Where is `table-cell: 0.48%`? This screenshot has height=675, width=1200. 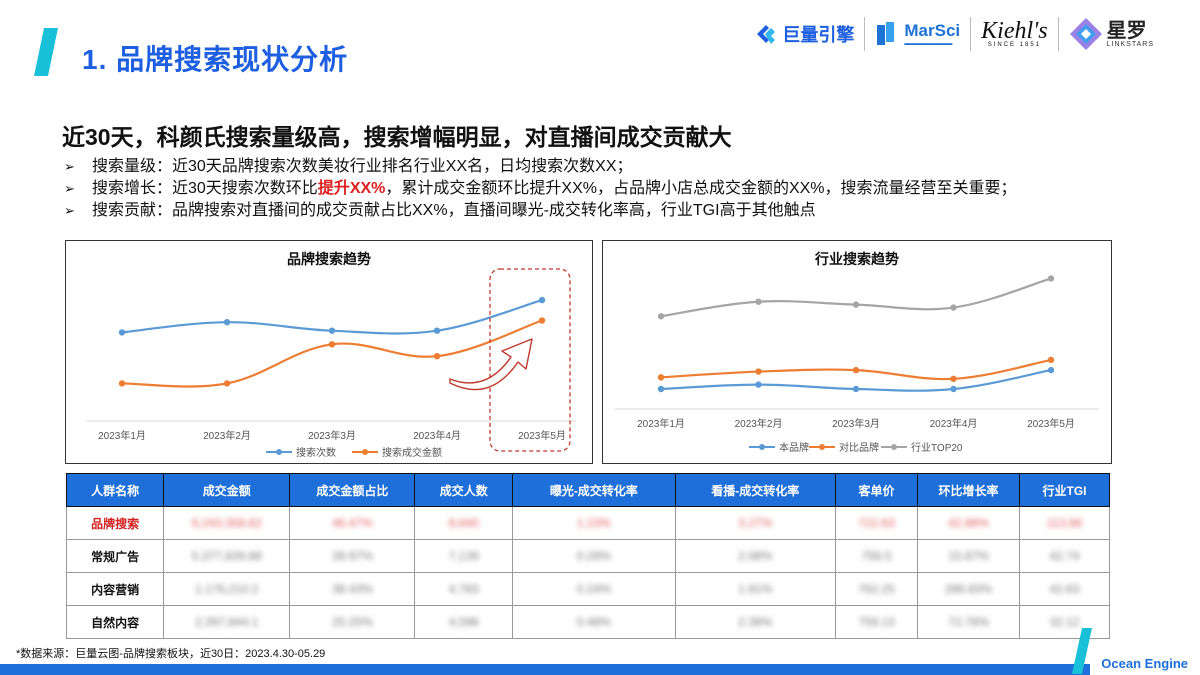
table-cell: 0.48% is located at coordinates (593, 622).